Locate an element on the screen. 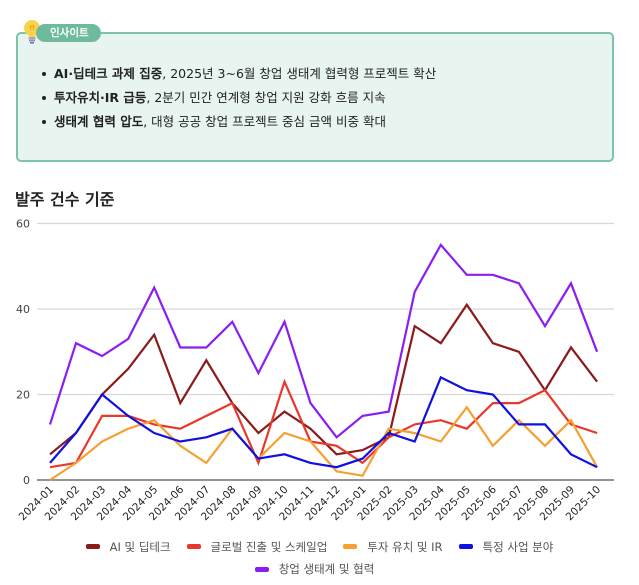 The width and height of the screenshot is (639, 585). insight-item-text: , 대형 공공 창업 프로젝트 중심 금액 비중 확대 is located at coordinates (264, 121).